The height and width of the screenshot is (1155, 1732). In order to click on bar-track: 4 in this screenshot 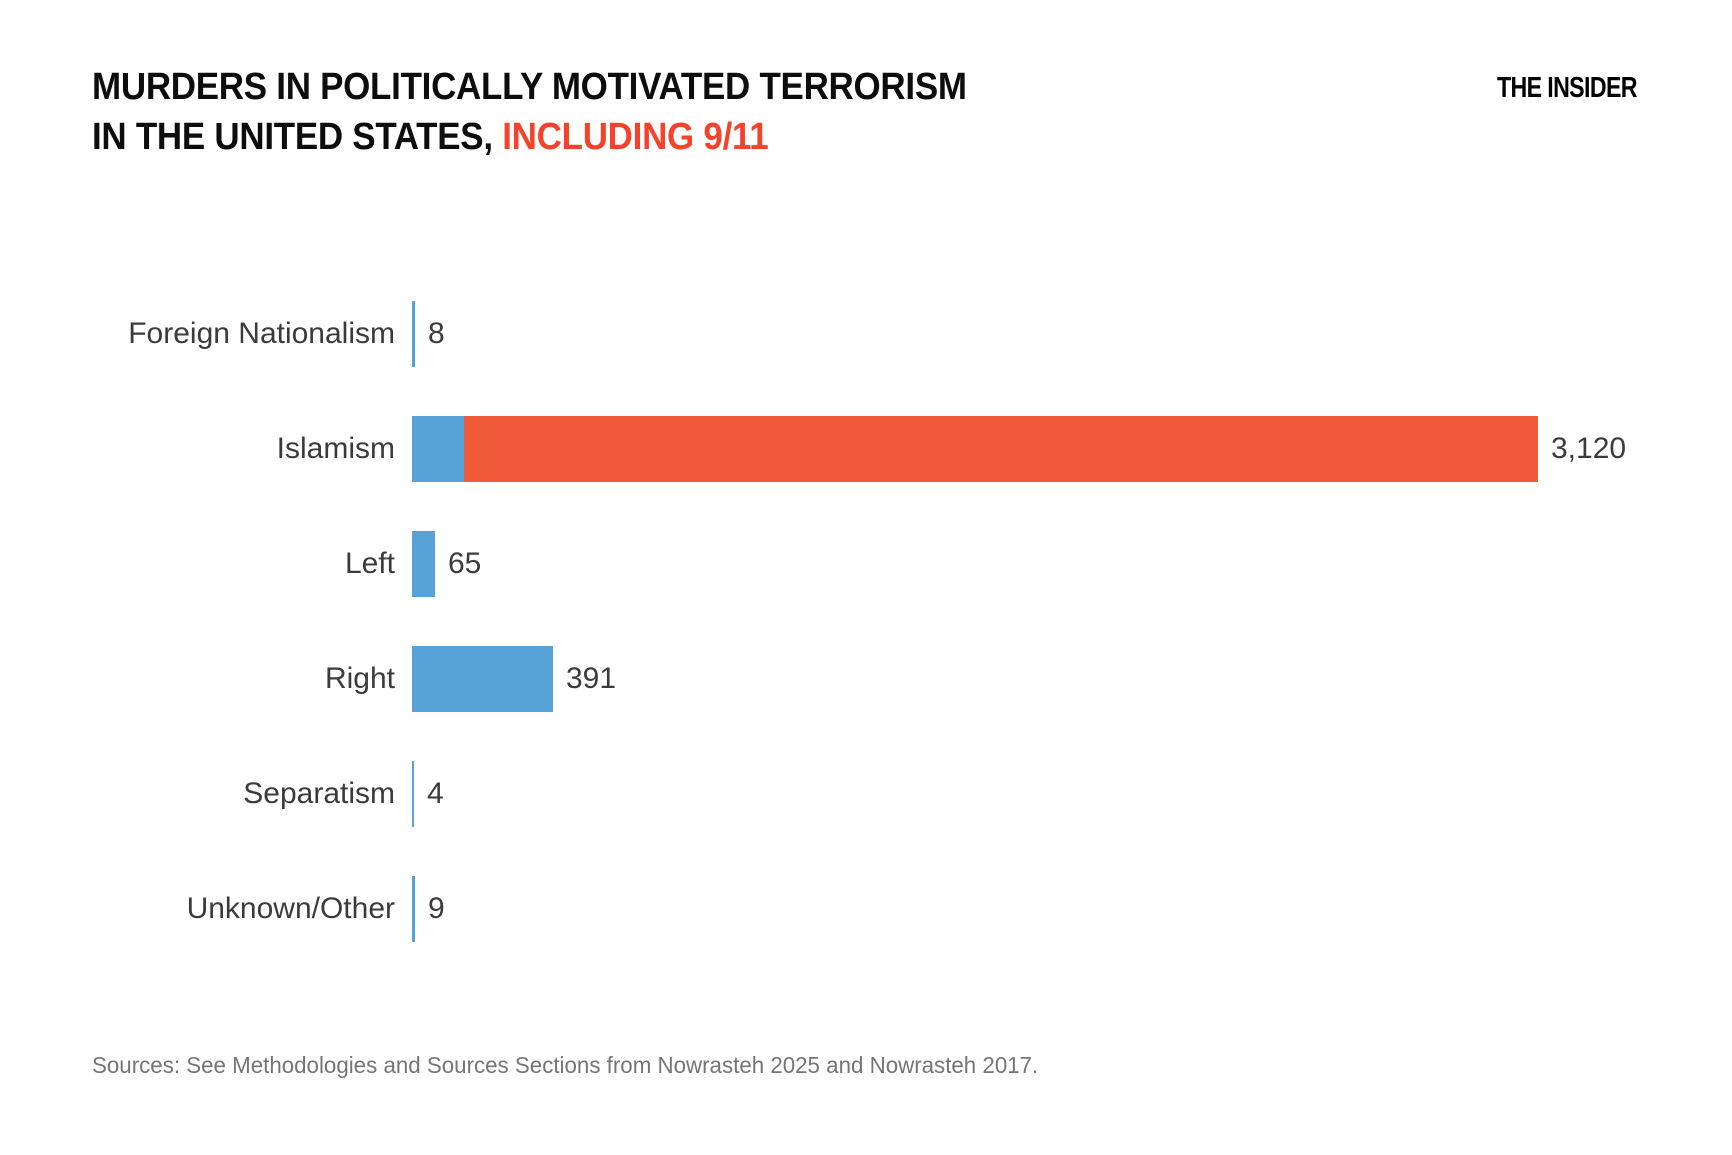, I will do `click(428, 793)`.